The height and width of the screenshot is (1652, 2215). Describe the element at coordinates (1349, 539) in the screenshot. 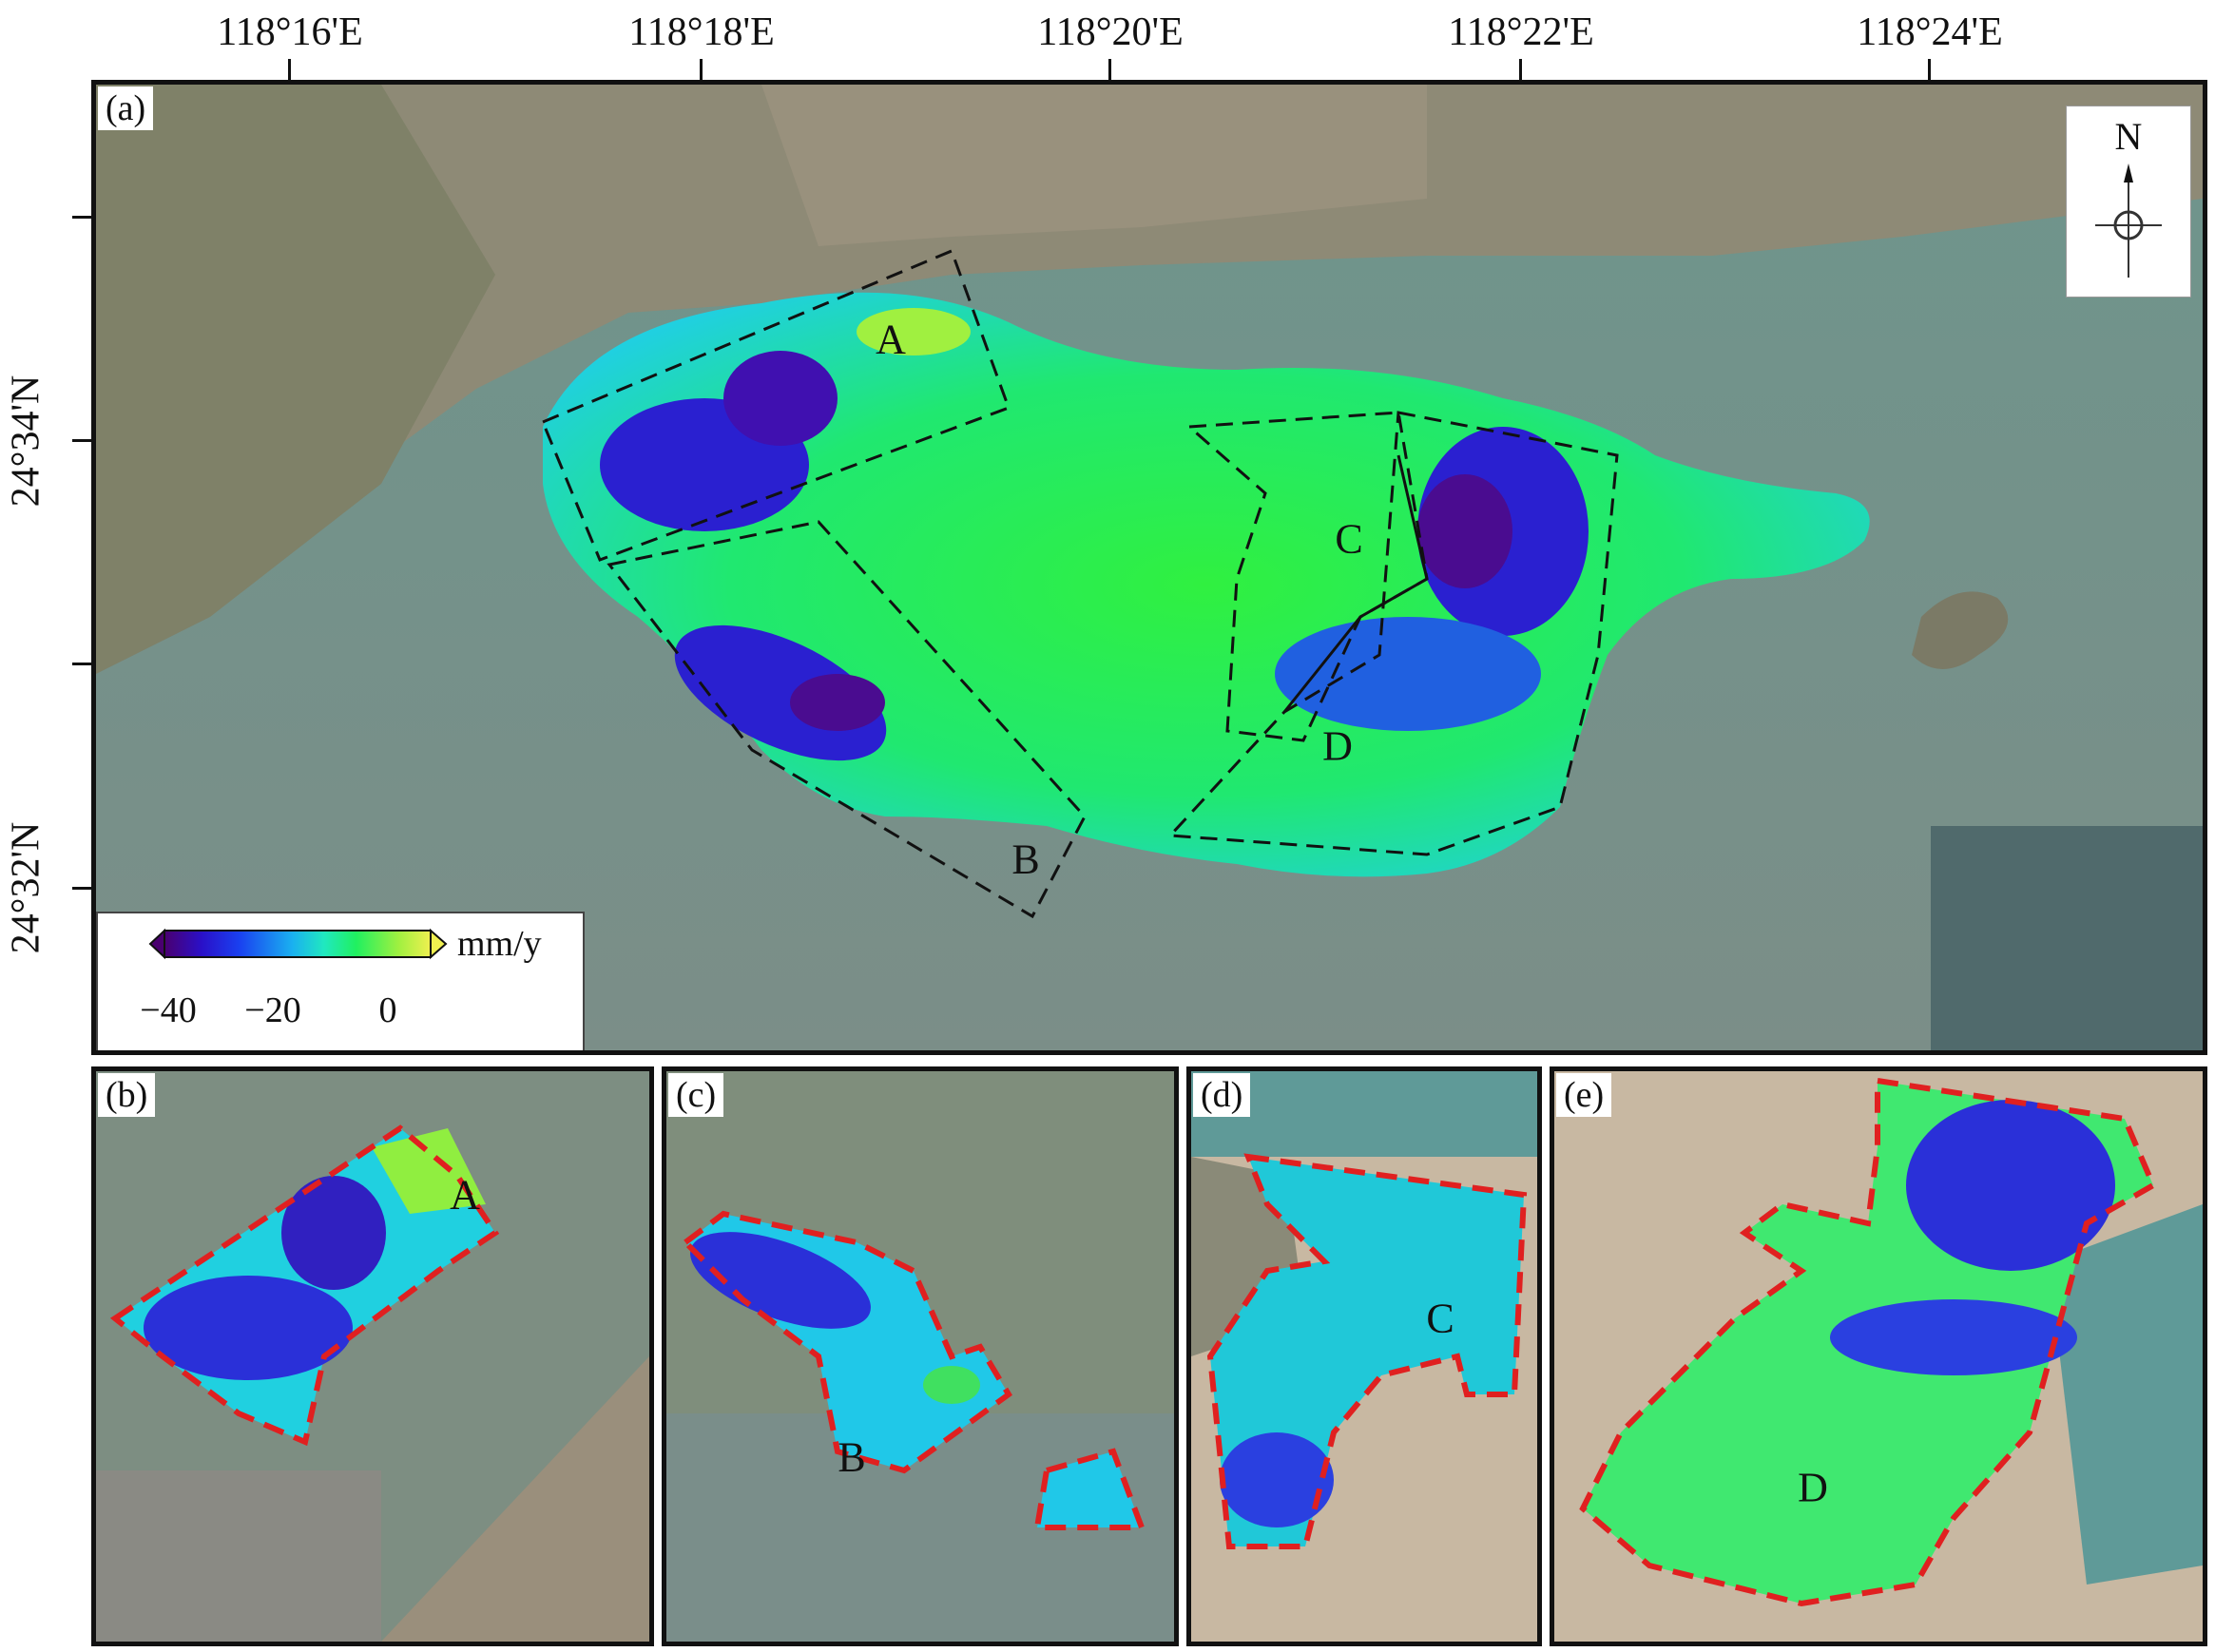

I see `zone-label-c: C` at that location.